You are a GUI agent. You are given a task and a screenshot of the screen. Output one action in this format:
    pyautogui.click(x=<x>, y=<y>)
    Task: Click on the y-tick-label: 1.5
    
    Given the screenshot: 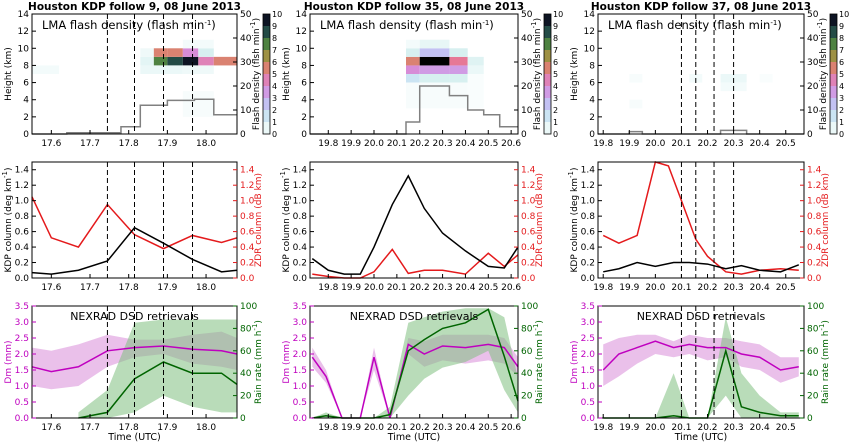 What is the action you would take?
    pyautogui.click(x=300, y=371)
    